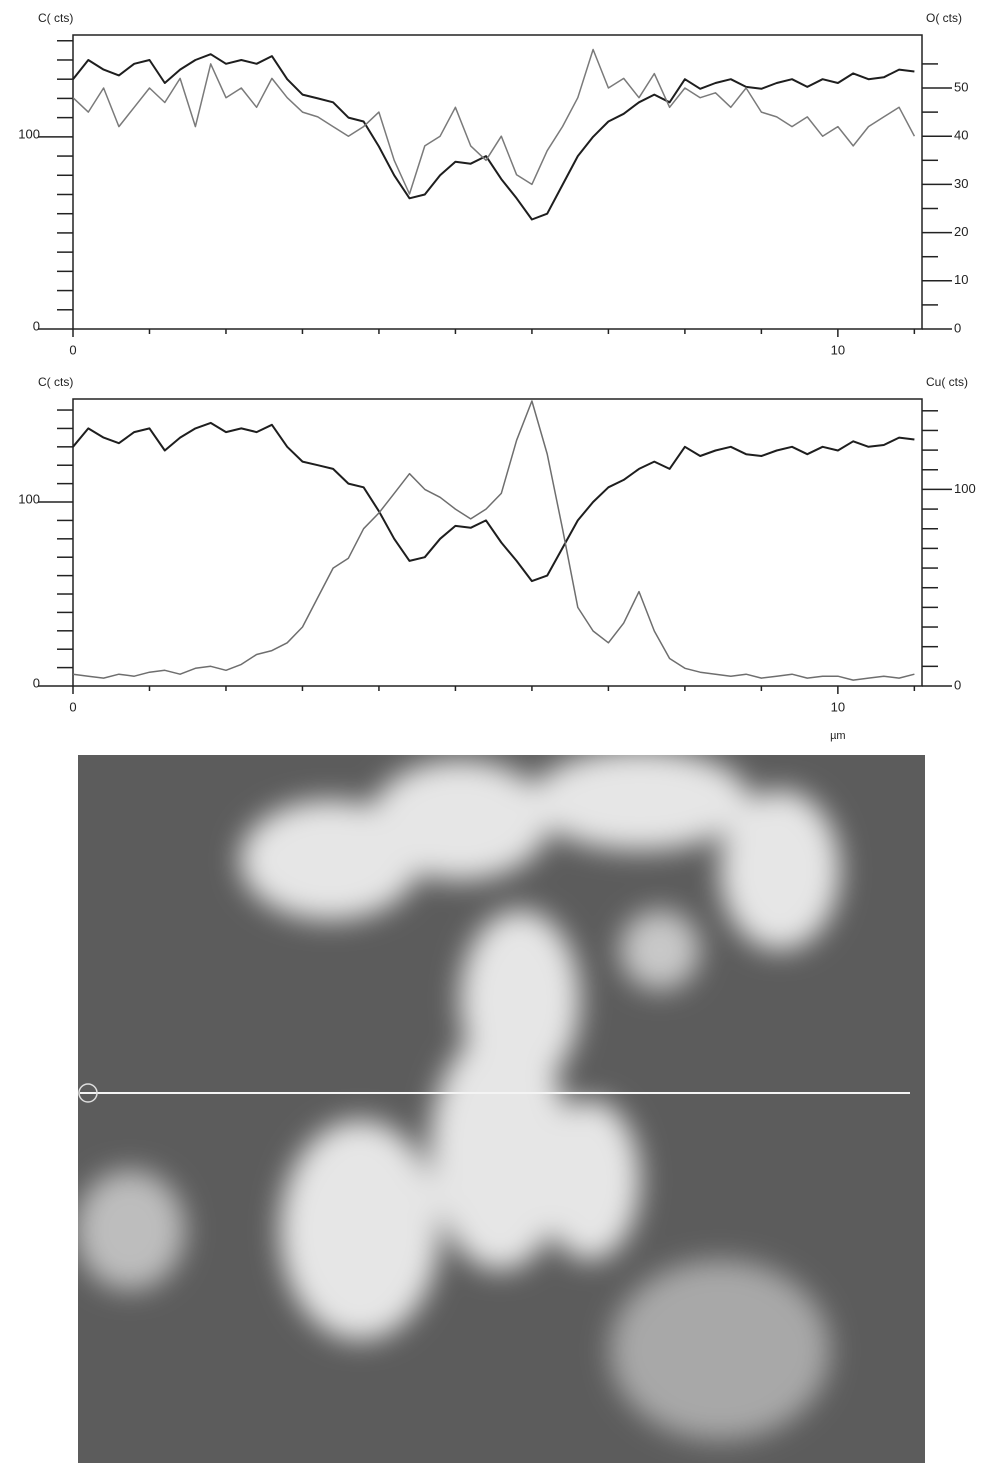  I want to click on y2-tick-label: 100, so click(965, 488).